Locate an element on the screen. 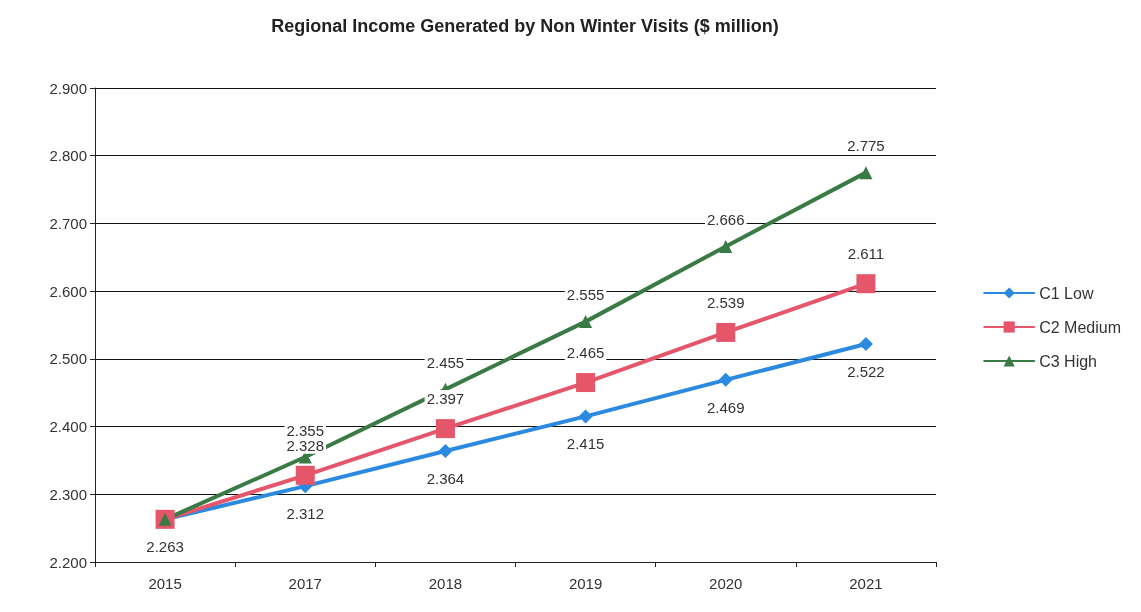 The image size is (1141, 612). data-label: 2.522 is located at coordinates (866, 371).